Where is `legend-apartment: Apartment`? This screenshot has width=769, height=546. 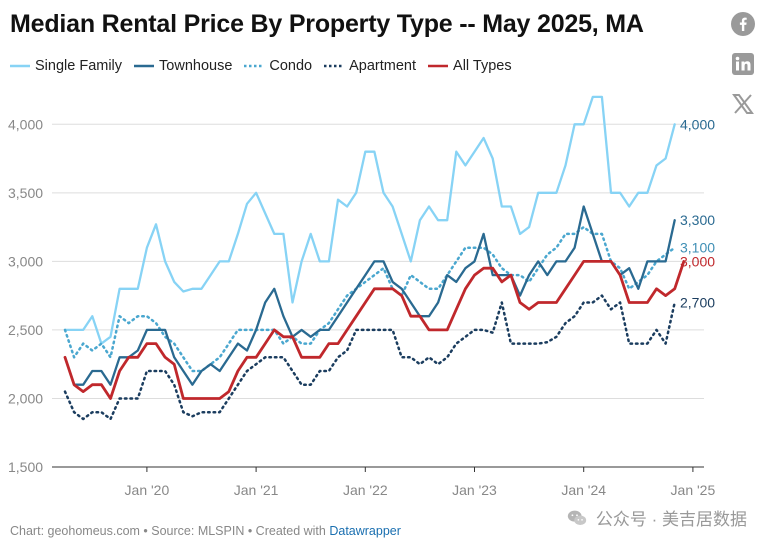 legend-apartment: Apartment is located at coordinates (370, 66).